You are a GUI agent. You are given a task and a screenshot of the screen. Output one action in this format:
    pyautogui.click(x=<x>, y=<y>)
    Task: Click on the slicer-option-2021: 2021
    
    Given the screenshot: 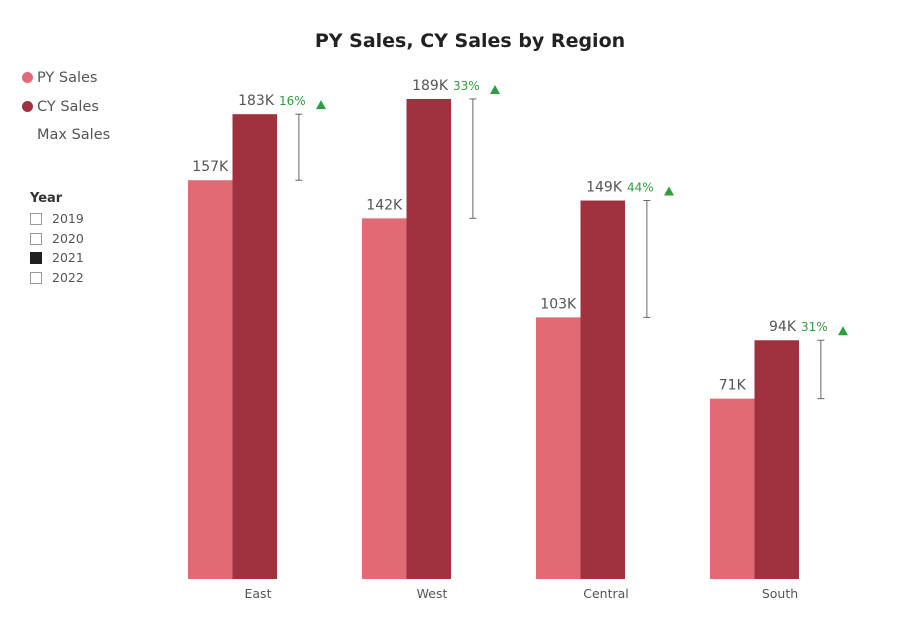 What is the action you would take?
    pyautogui.click(x=57, y=259)
    